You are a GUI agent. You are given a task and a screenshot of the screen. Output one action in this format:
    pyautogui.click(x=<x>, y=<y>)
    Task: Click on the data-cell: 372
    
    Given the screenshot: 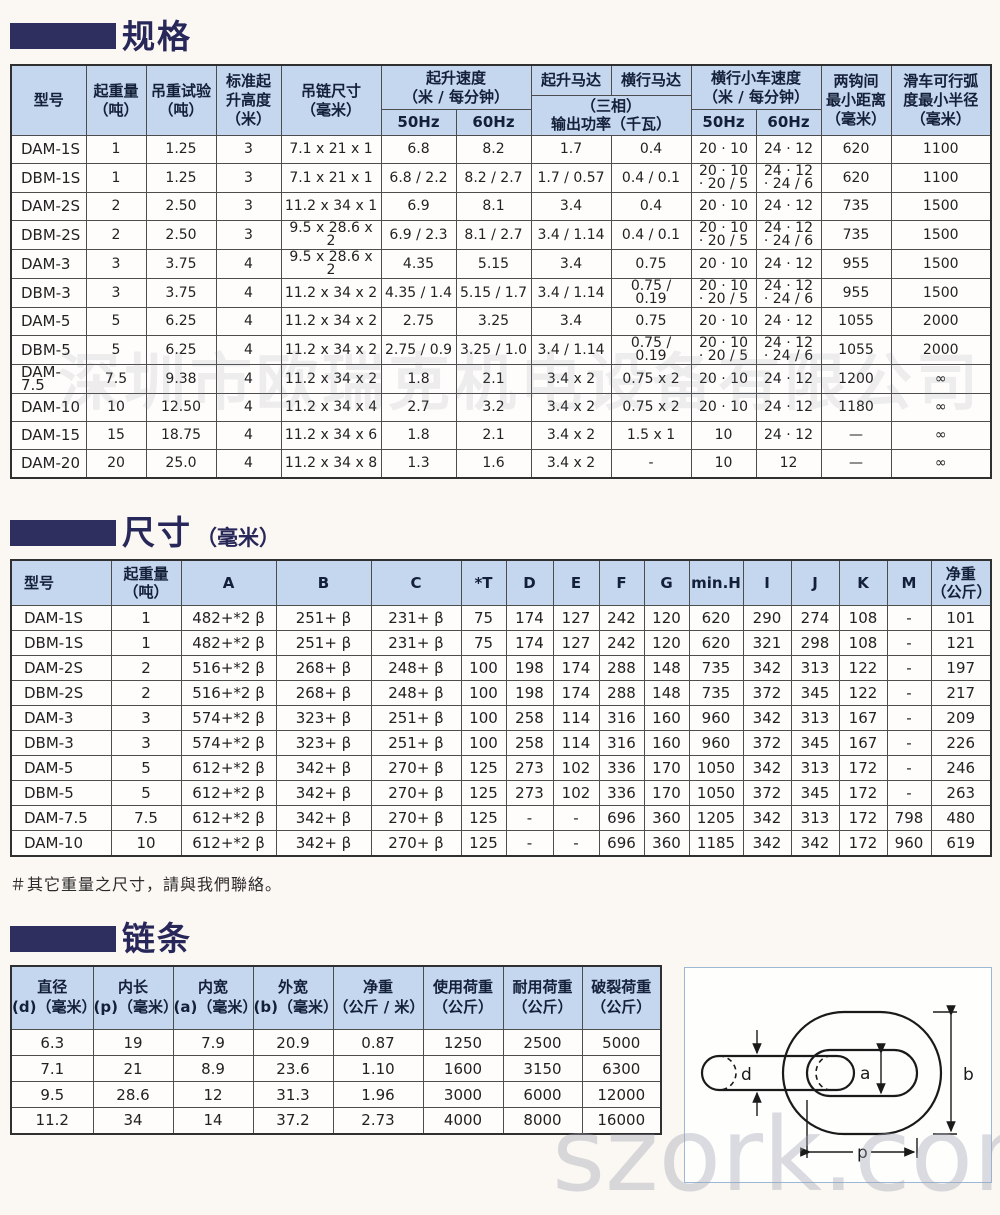 What is the action you would take?
    pyautogui.click(x=767, y=793)
    